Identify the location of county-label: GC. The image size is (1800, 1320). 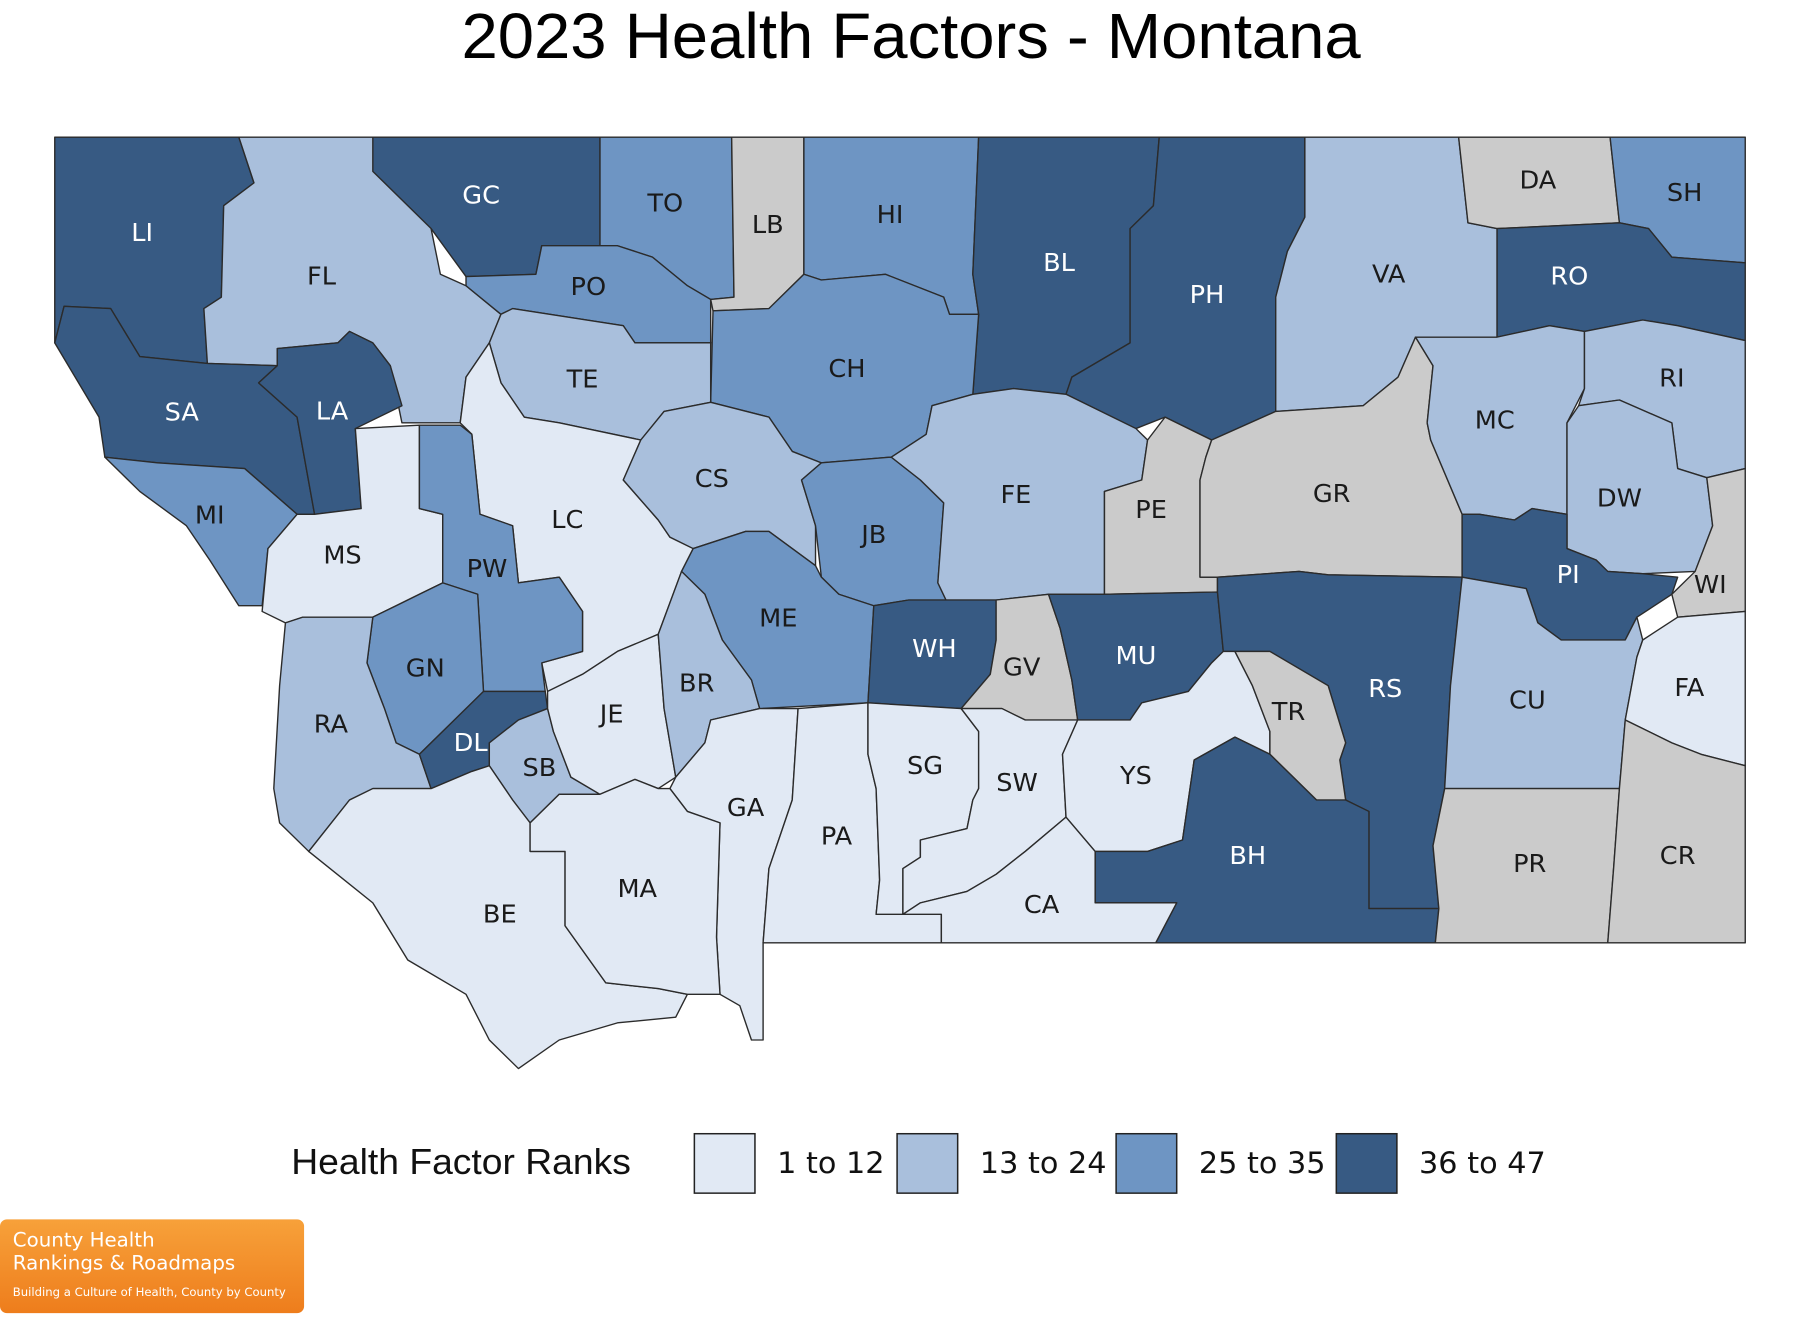
(481, 195).